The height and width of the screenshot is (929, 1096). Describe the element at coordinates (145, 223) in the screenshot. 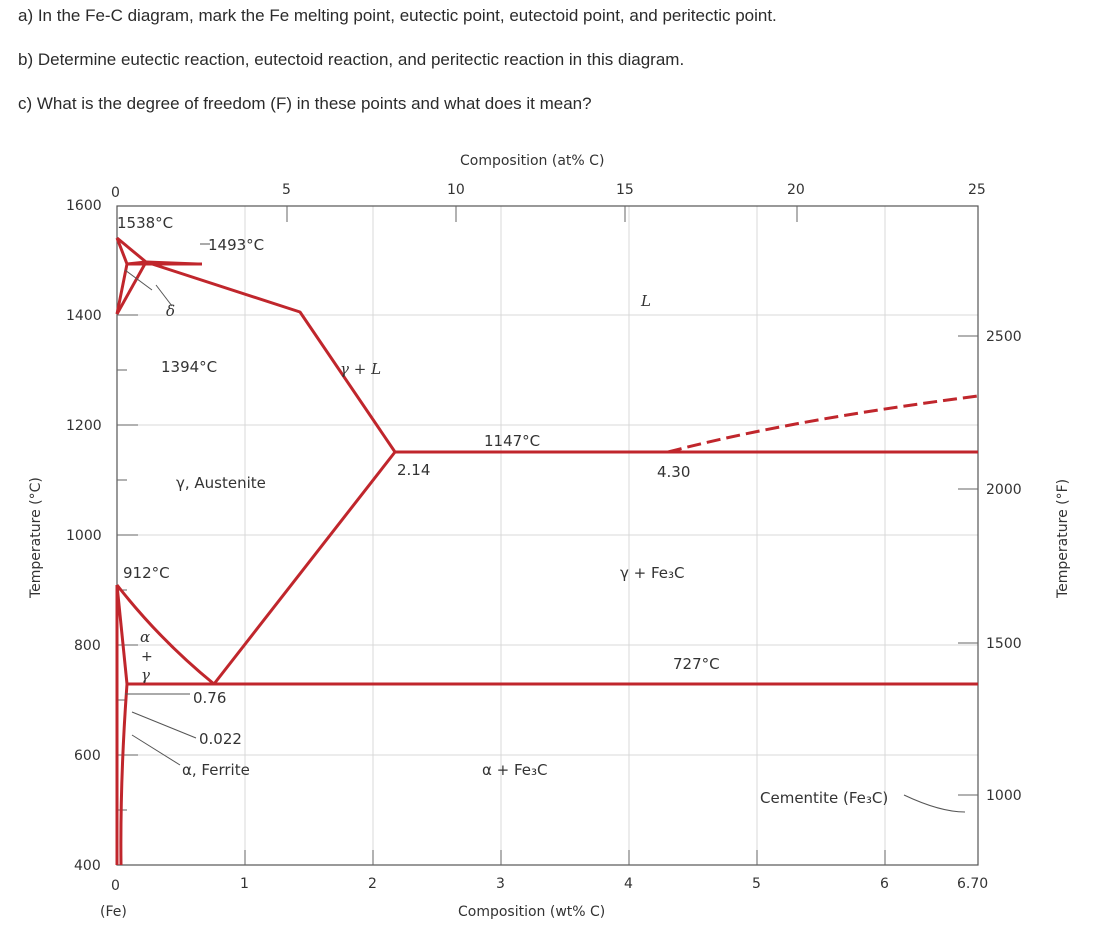

I see `label-1538c: 1538°C` at that location.